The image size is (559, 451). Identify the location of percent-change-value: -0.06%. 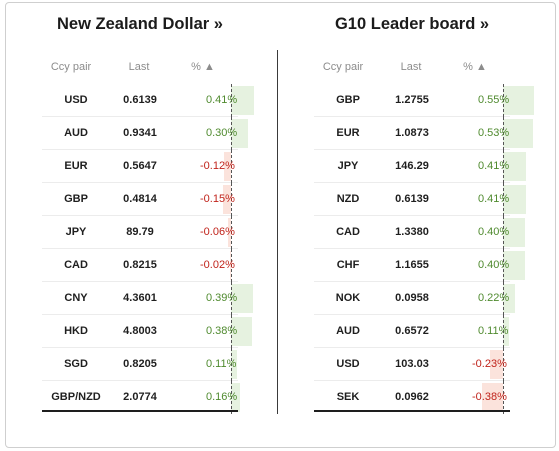
(217, 232).